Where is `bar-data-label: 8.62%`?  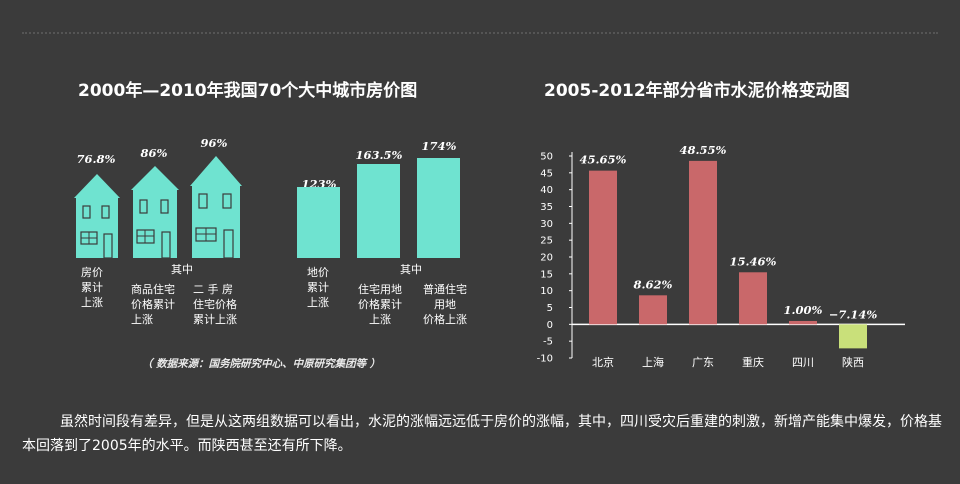
bar-data-label: 8.62% is located at coordinates (653, 284).